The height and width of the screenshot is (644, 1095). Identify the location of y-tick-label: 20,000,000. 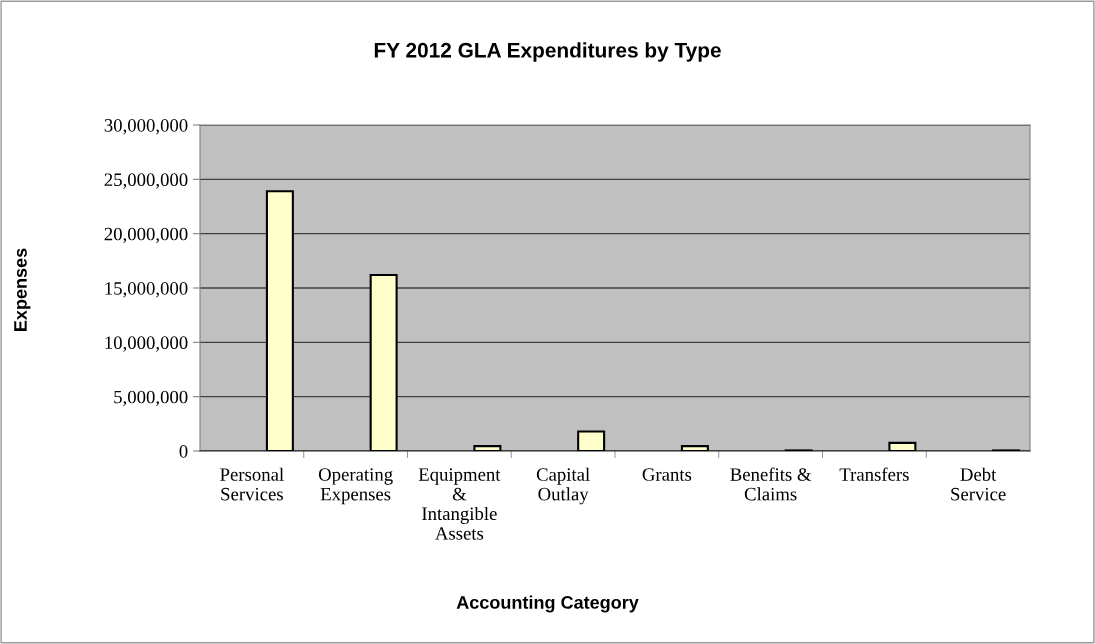
(146, 235).